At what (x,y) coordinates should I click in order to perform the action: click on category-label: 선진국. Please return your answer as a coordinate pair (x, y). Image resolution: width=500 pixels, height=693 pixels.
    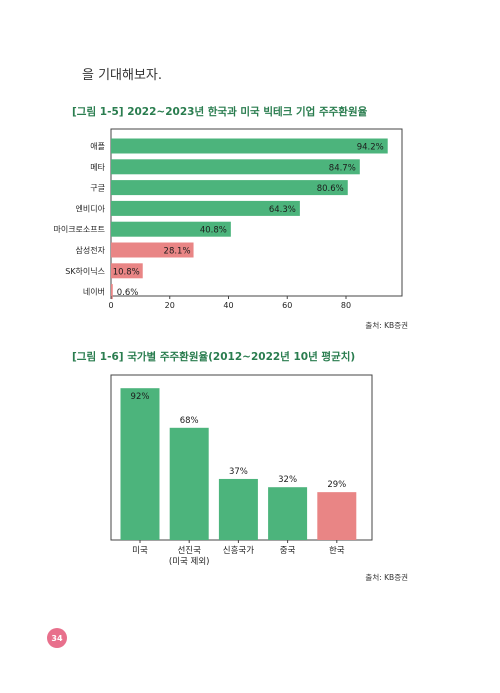
    Looking at the image, I should click on (189, 550).